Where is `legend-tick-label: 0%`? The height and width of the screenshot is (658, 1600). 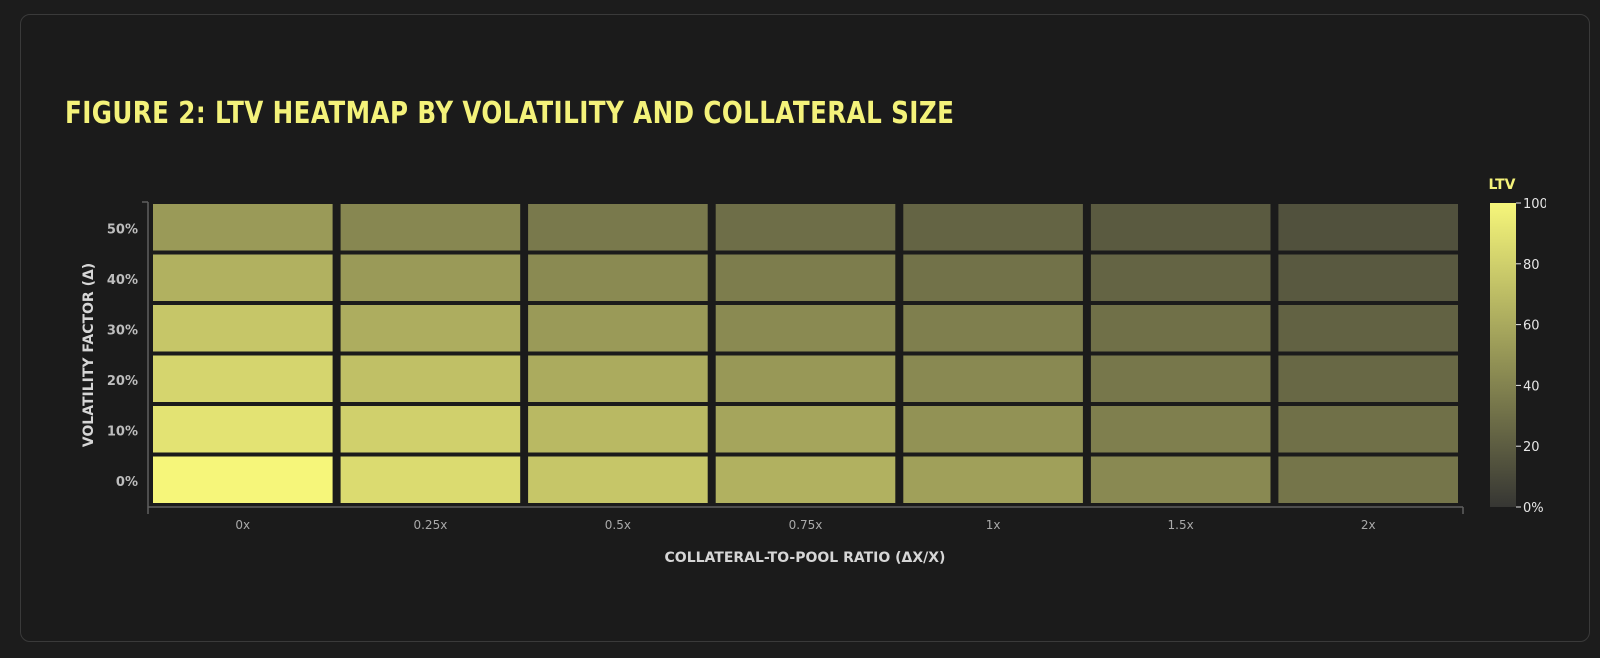 legend-tick-label: 0% is located at coordinates (1533, 508).